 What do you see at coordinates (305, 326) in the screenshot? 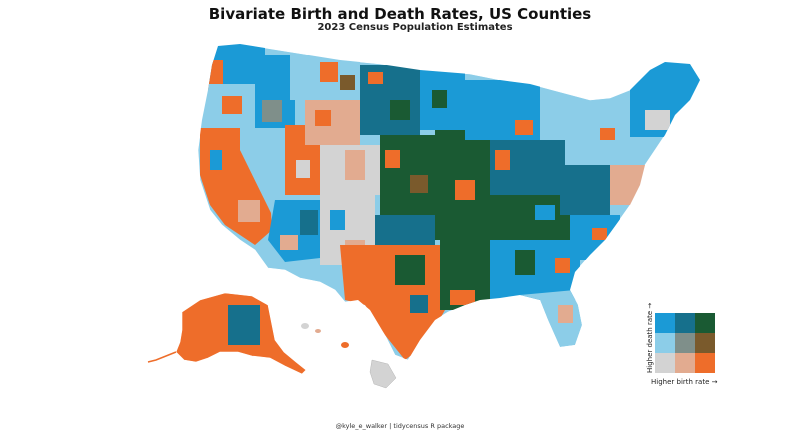
I see `hawaii-island-kauai` at bounding box center [305, 326].